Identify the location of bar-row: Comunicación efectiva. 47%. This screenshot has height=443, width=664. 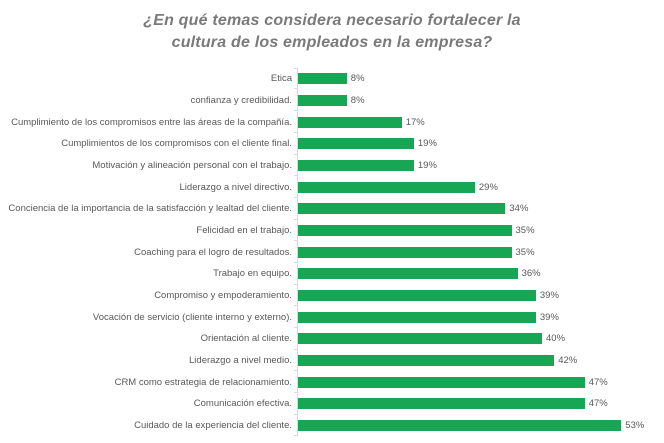
(332, 404).